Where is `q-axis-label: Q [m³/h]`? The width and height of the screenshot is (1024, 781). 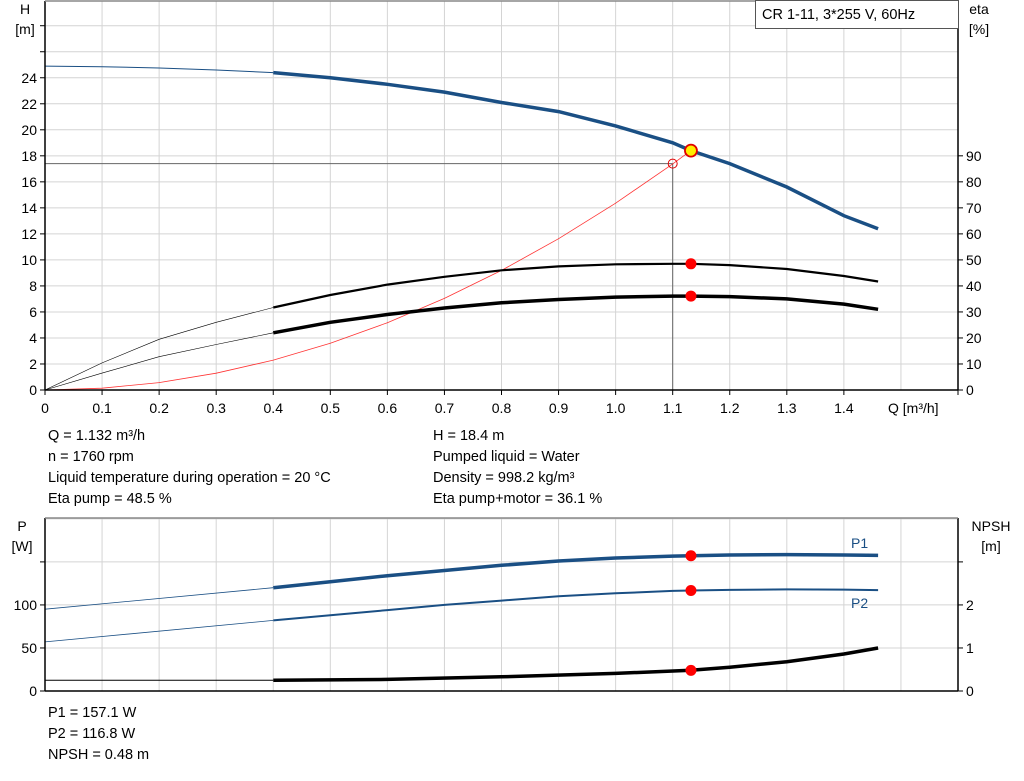
q-axis-label: Q [m³/h] is located at coordinates (913, 408).